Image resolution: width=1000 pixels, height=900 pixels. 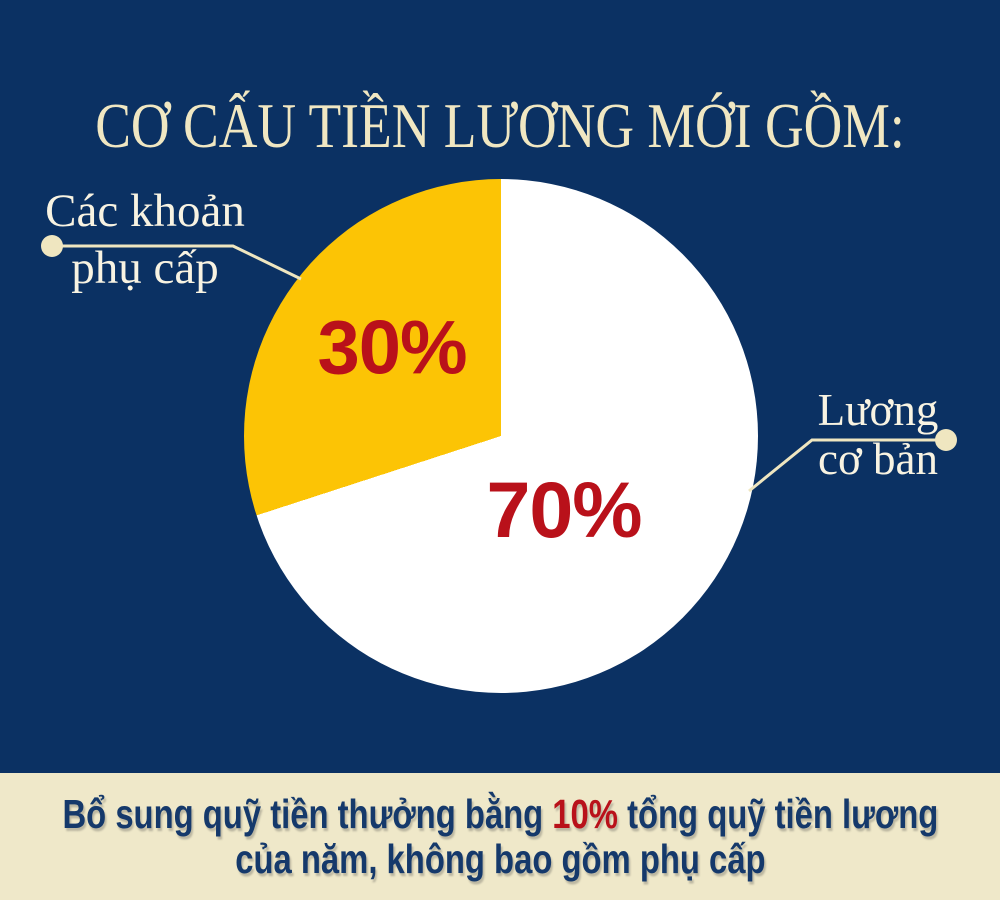 What do you see at coordinates (777, 813) in the screenshot?
I see `footer-note-line1-suffix: tổng quỹ tiền lương` at bounding box center [777, 813].